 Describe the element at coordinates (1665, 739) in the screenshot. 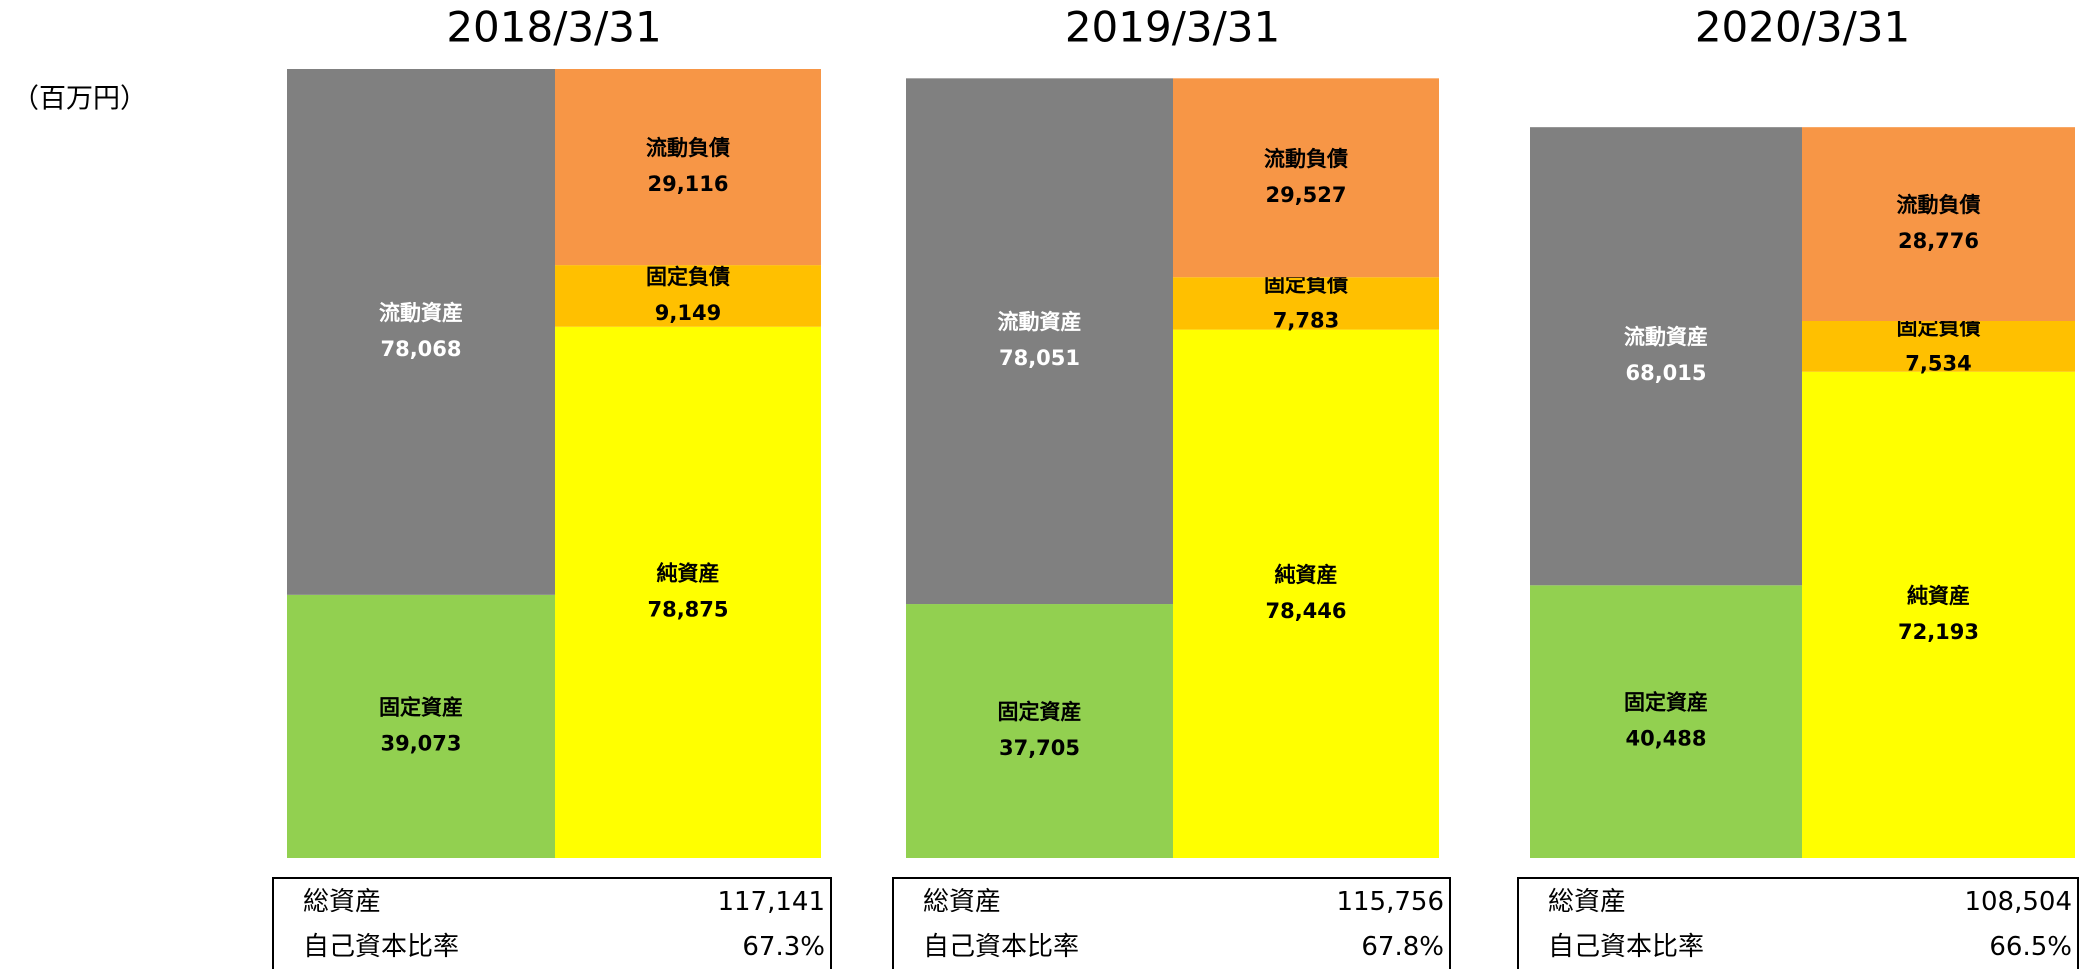

I see `segment-value: 40,488` at that location.